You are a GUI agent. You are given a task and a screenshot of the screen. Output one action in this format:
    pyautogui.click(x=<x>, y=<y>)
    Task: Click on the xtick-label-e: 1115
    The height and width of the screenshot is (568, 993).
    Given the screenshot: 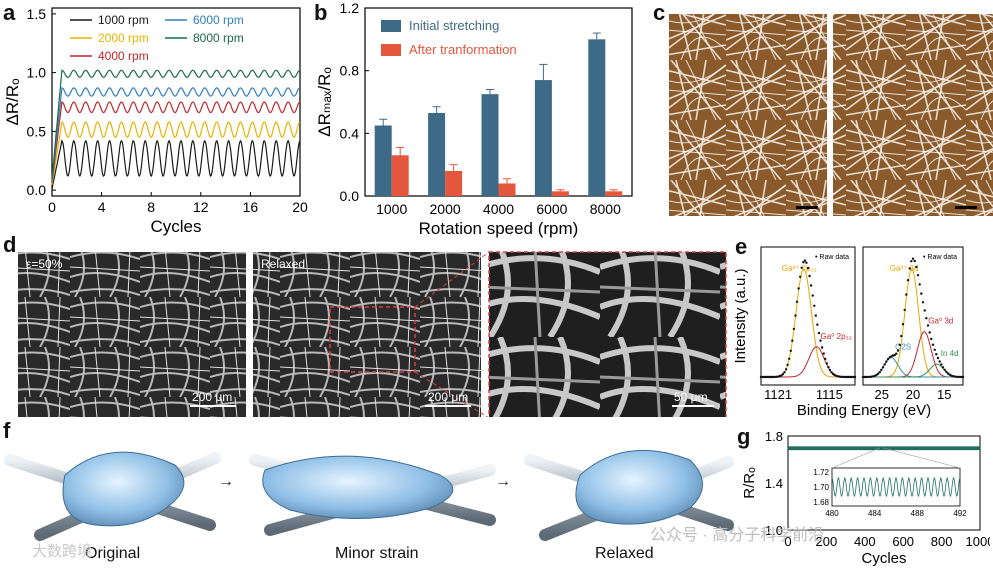 What is the action you would take?
    pyautogui.click(x=829, y=394)
    